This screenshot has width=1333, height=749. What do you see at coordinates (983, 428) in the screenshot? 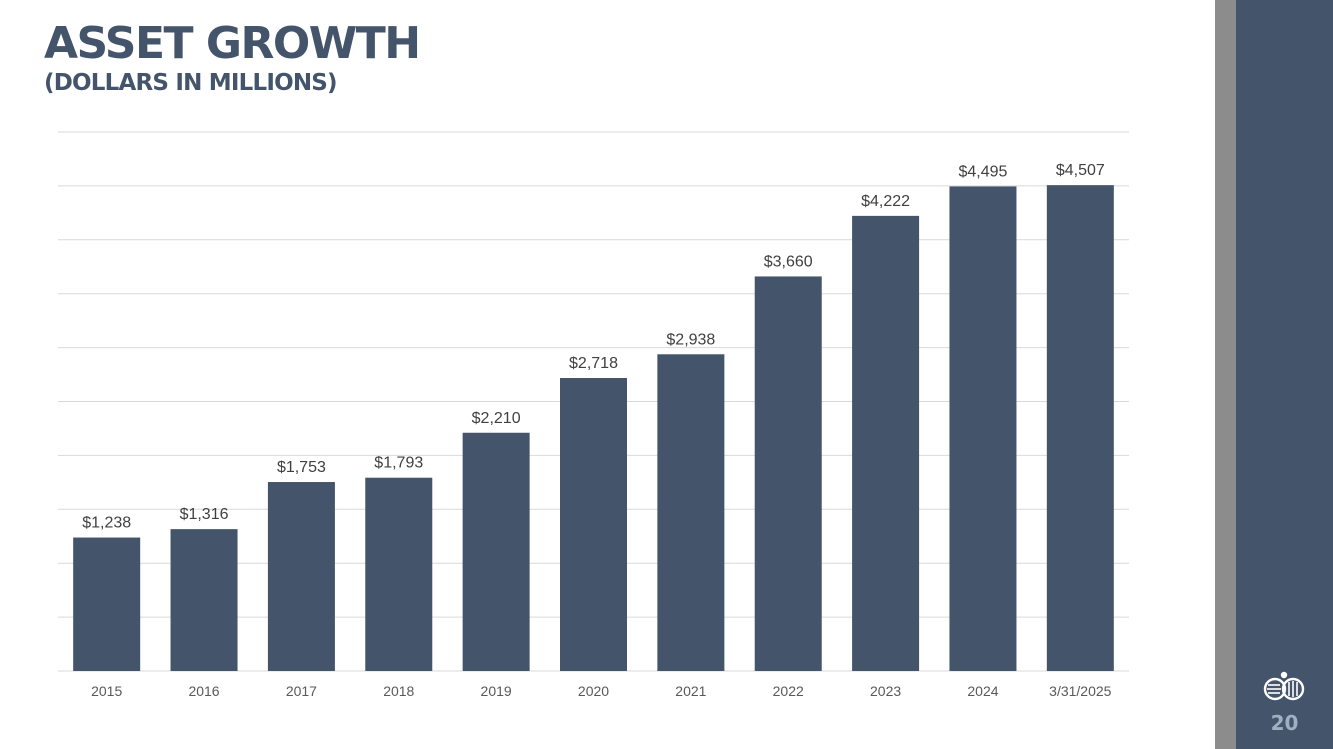
I see `bar-2024` at bounding box center [983, 428].